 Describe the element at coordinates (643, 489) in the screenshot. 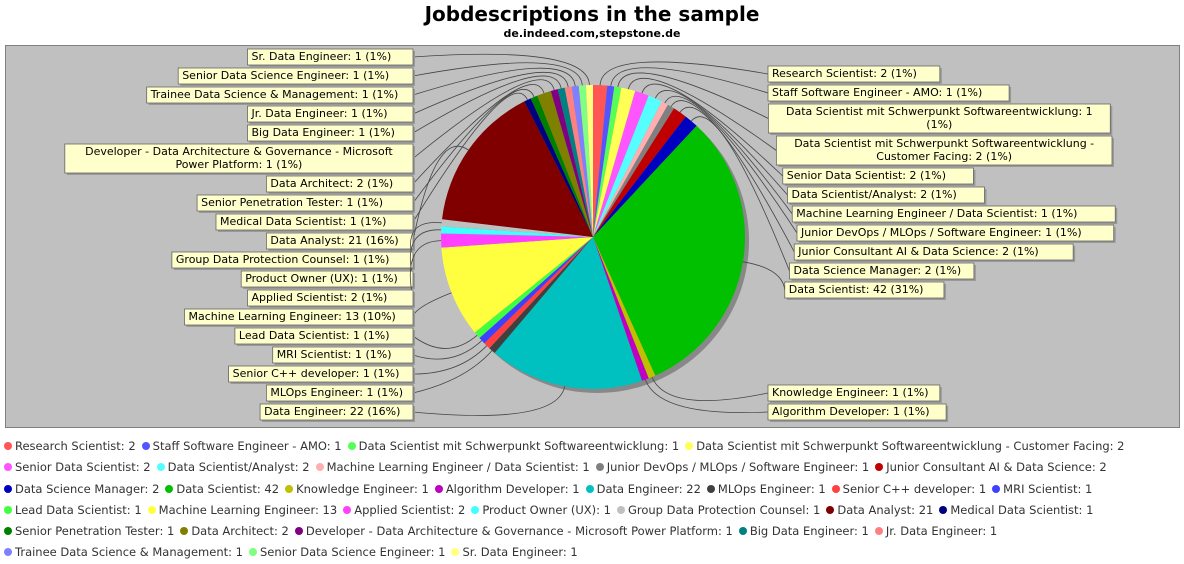

I see `legend-item: Data Engineer: 22` at that location.